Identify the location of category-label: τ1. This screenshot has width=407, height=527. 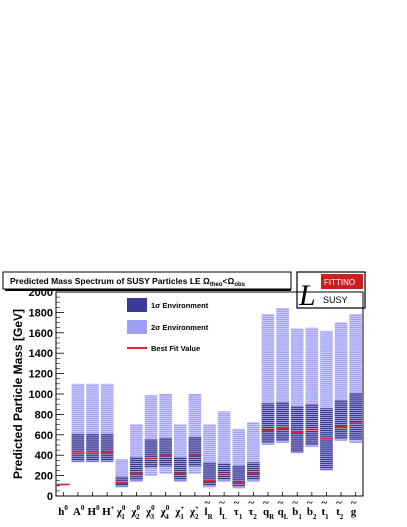
(238, 513).